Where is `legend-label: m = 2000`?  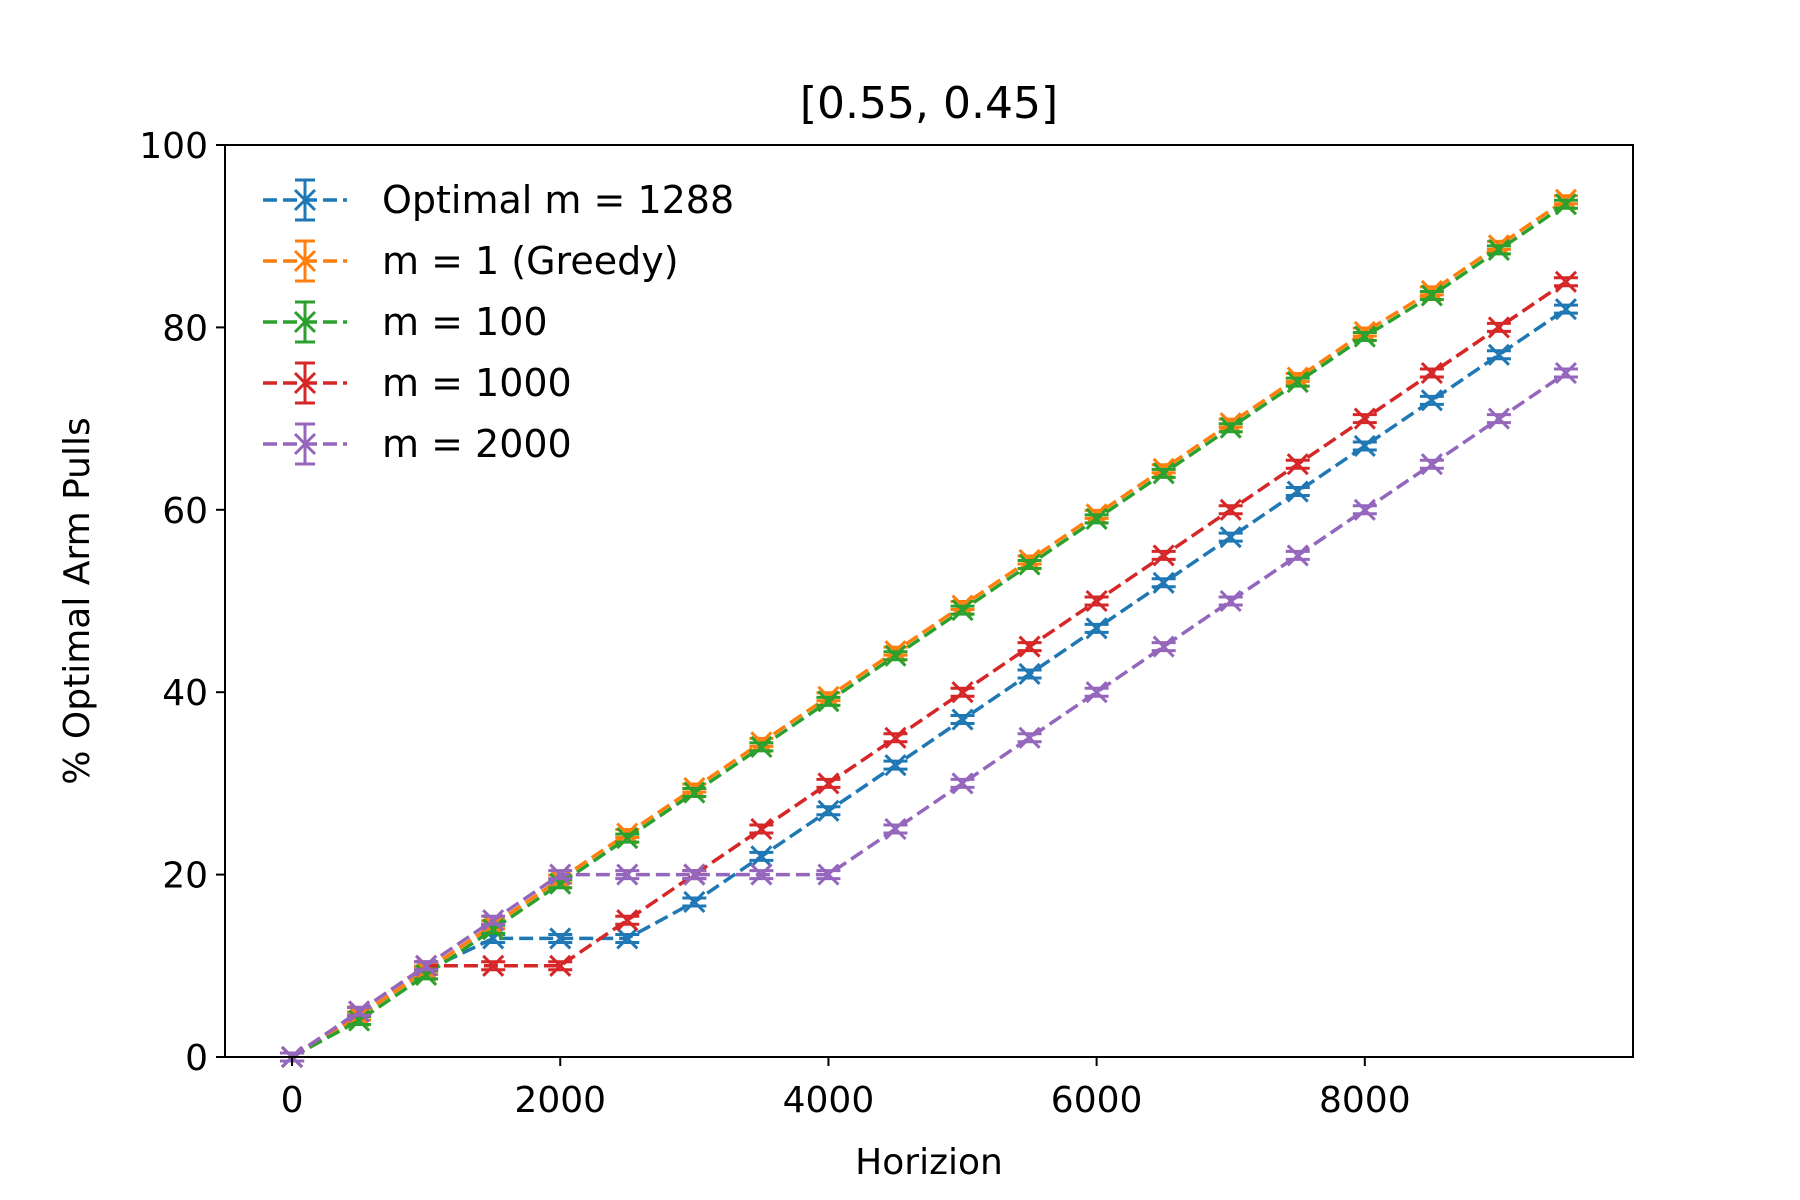
legend-label: m = 2000 is located at coordinates (477, 444).